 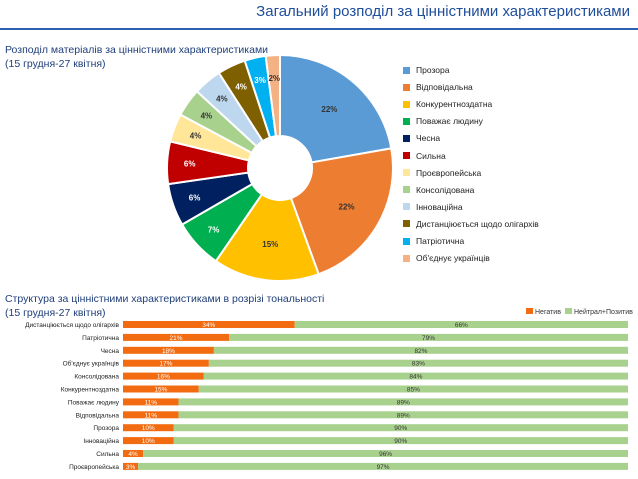 What do you see at coordinates (445, 189) in the screenshot?
I see `legend-label: Консолідована` at bounding box center [445, 189].